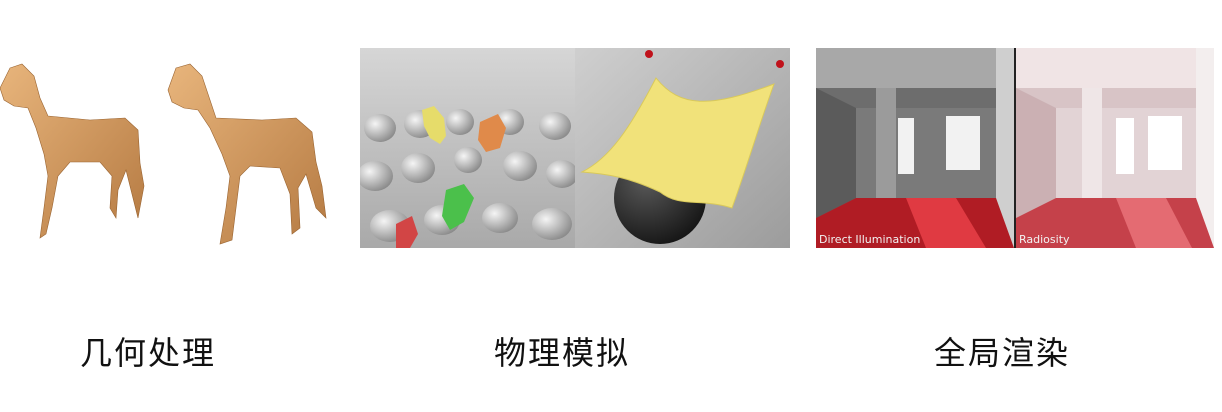  Describe the element at coordinates (1002, 353) in the screenshot. I see `caption-global-rendering: 全局渲染` at that location.